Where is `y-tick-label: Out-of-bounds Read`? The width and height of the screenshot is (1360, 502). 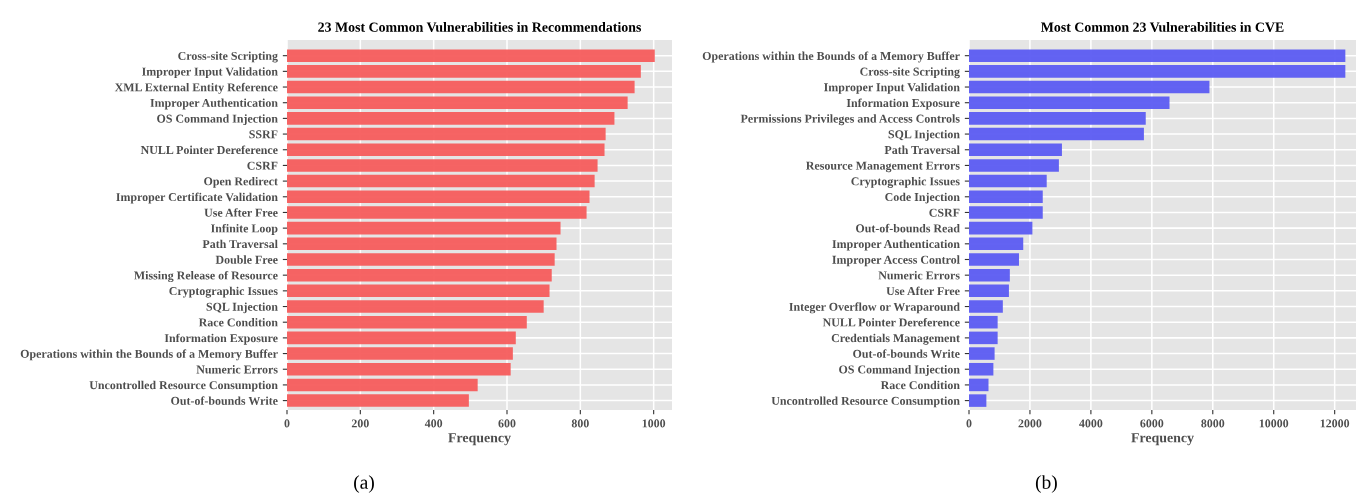
y-tick-label: Out-of-bounds Read is located at coordinates (908, 228).